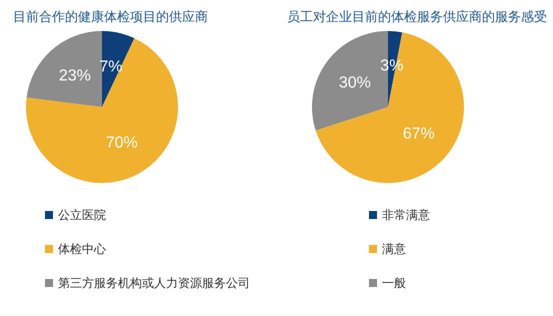 The height and width of the screenshot is (316, 553). What do you see at coordinates (354, 83) in the screenshot?
I see `data-label: 30%` at bounding box center [354, 83].